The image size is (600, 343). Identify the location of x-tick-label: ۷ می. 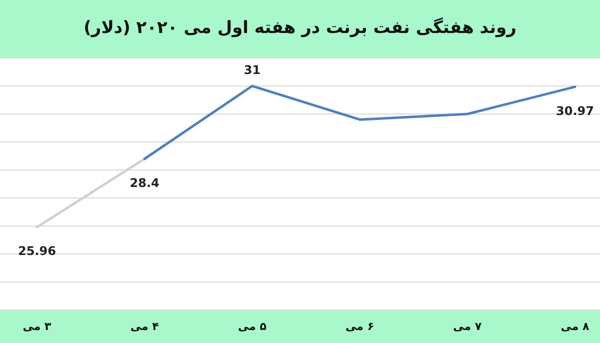
(467, 326).